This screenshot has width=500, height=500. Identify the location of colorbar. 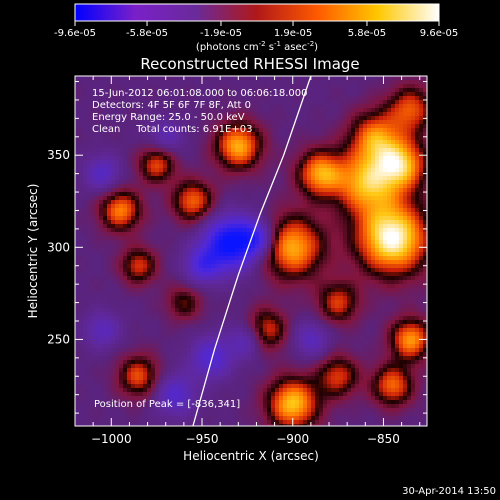
(257, 12).